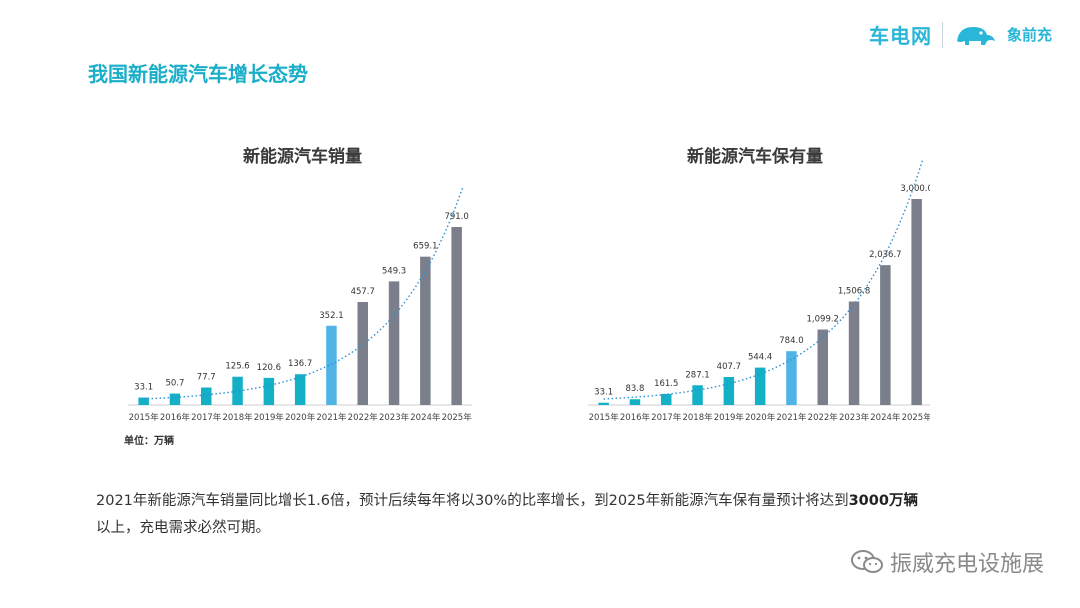 This screenshot has height=608, width=1080. I want to click on page-title: 我国新能源汽车增长态势, so click(198, 74).